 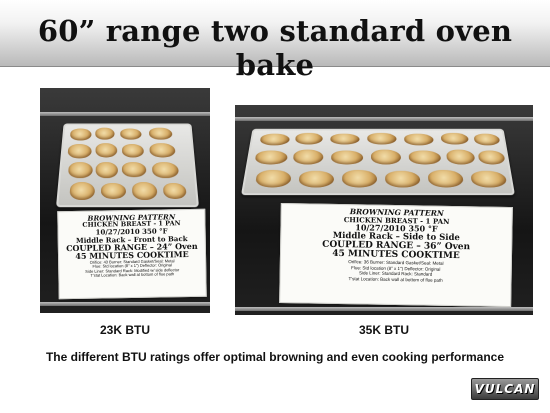 I want to click on btu-label-right: 35K BTU, so click(x=383, y=330).